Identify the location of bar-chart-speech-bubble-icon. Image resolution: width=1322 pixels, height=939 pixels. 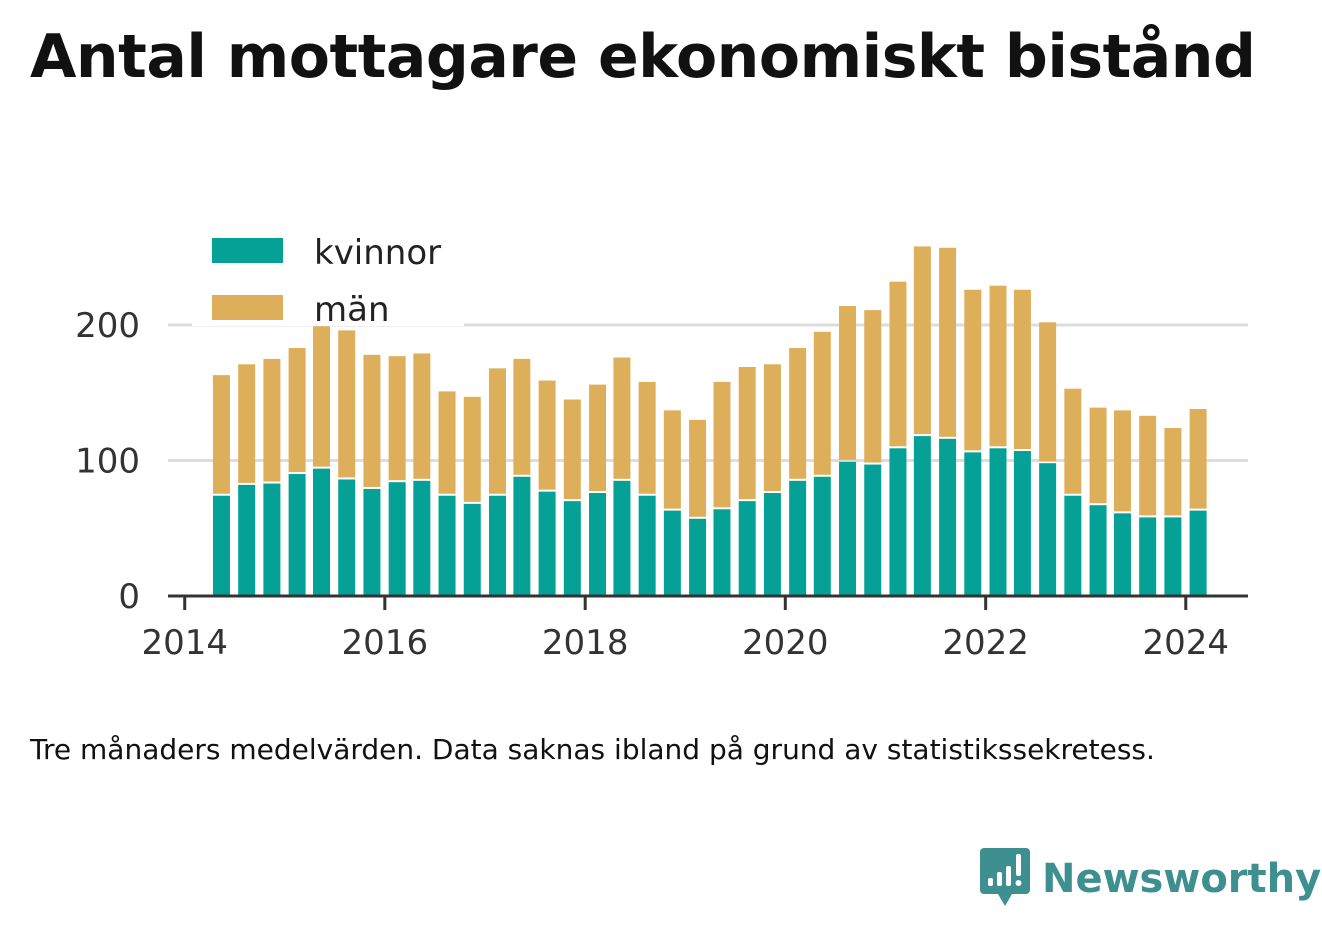
(1005, 877).